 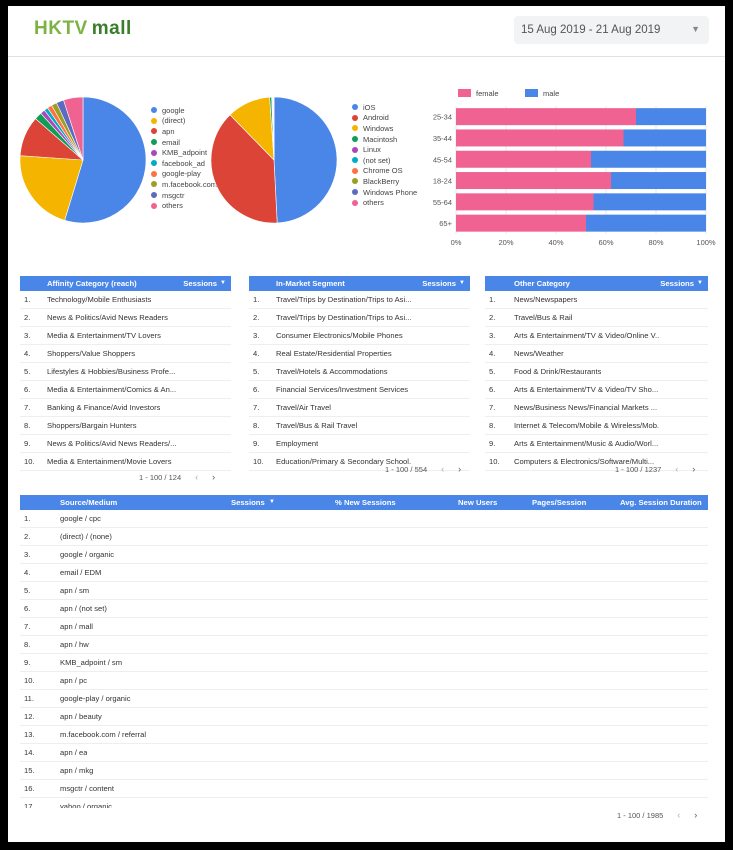 What do you see at coordinates (611, 30) in the screenshot?
I see `date-range-picker: 15 Aug 2019 - 21 Aug 2019 ▼` at bounding box center [611, 30].